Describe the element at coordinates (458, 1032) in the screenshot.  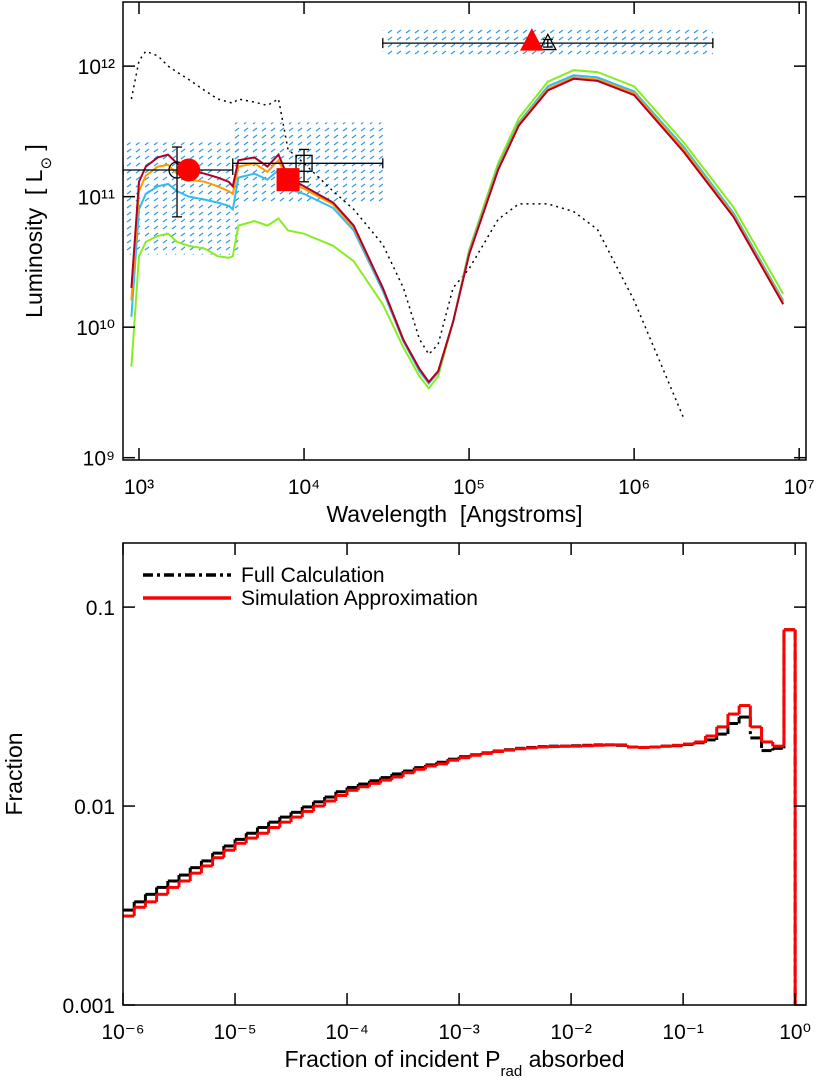
I see `x-tick-label: 10⁻³` at that location.